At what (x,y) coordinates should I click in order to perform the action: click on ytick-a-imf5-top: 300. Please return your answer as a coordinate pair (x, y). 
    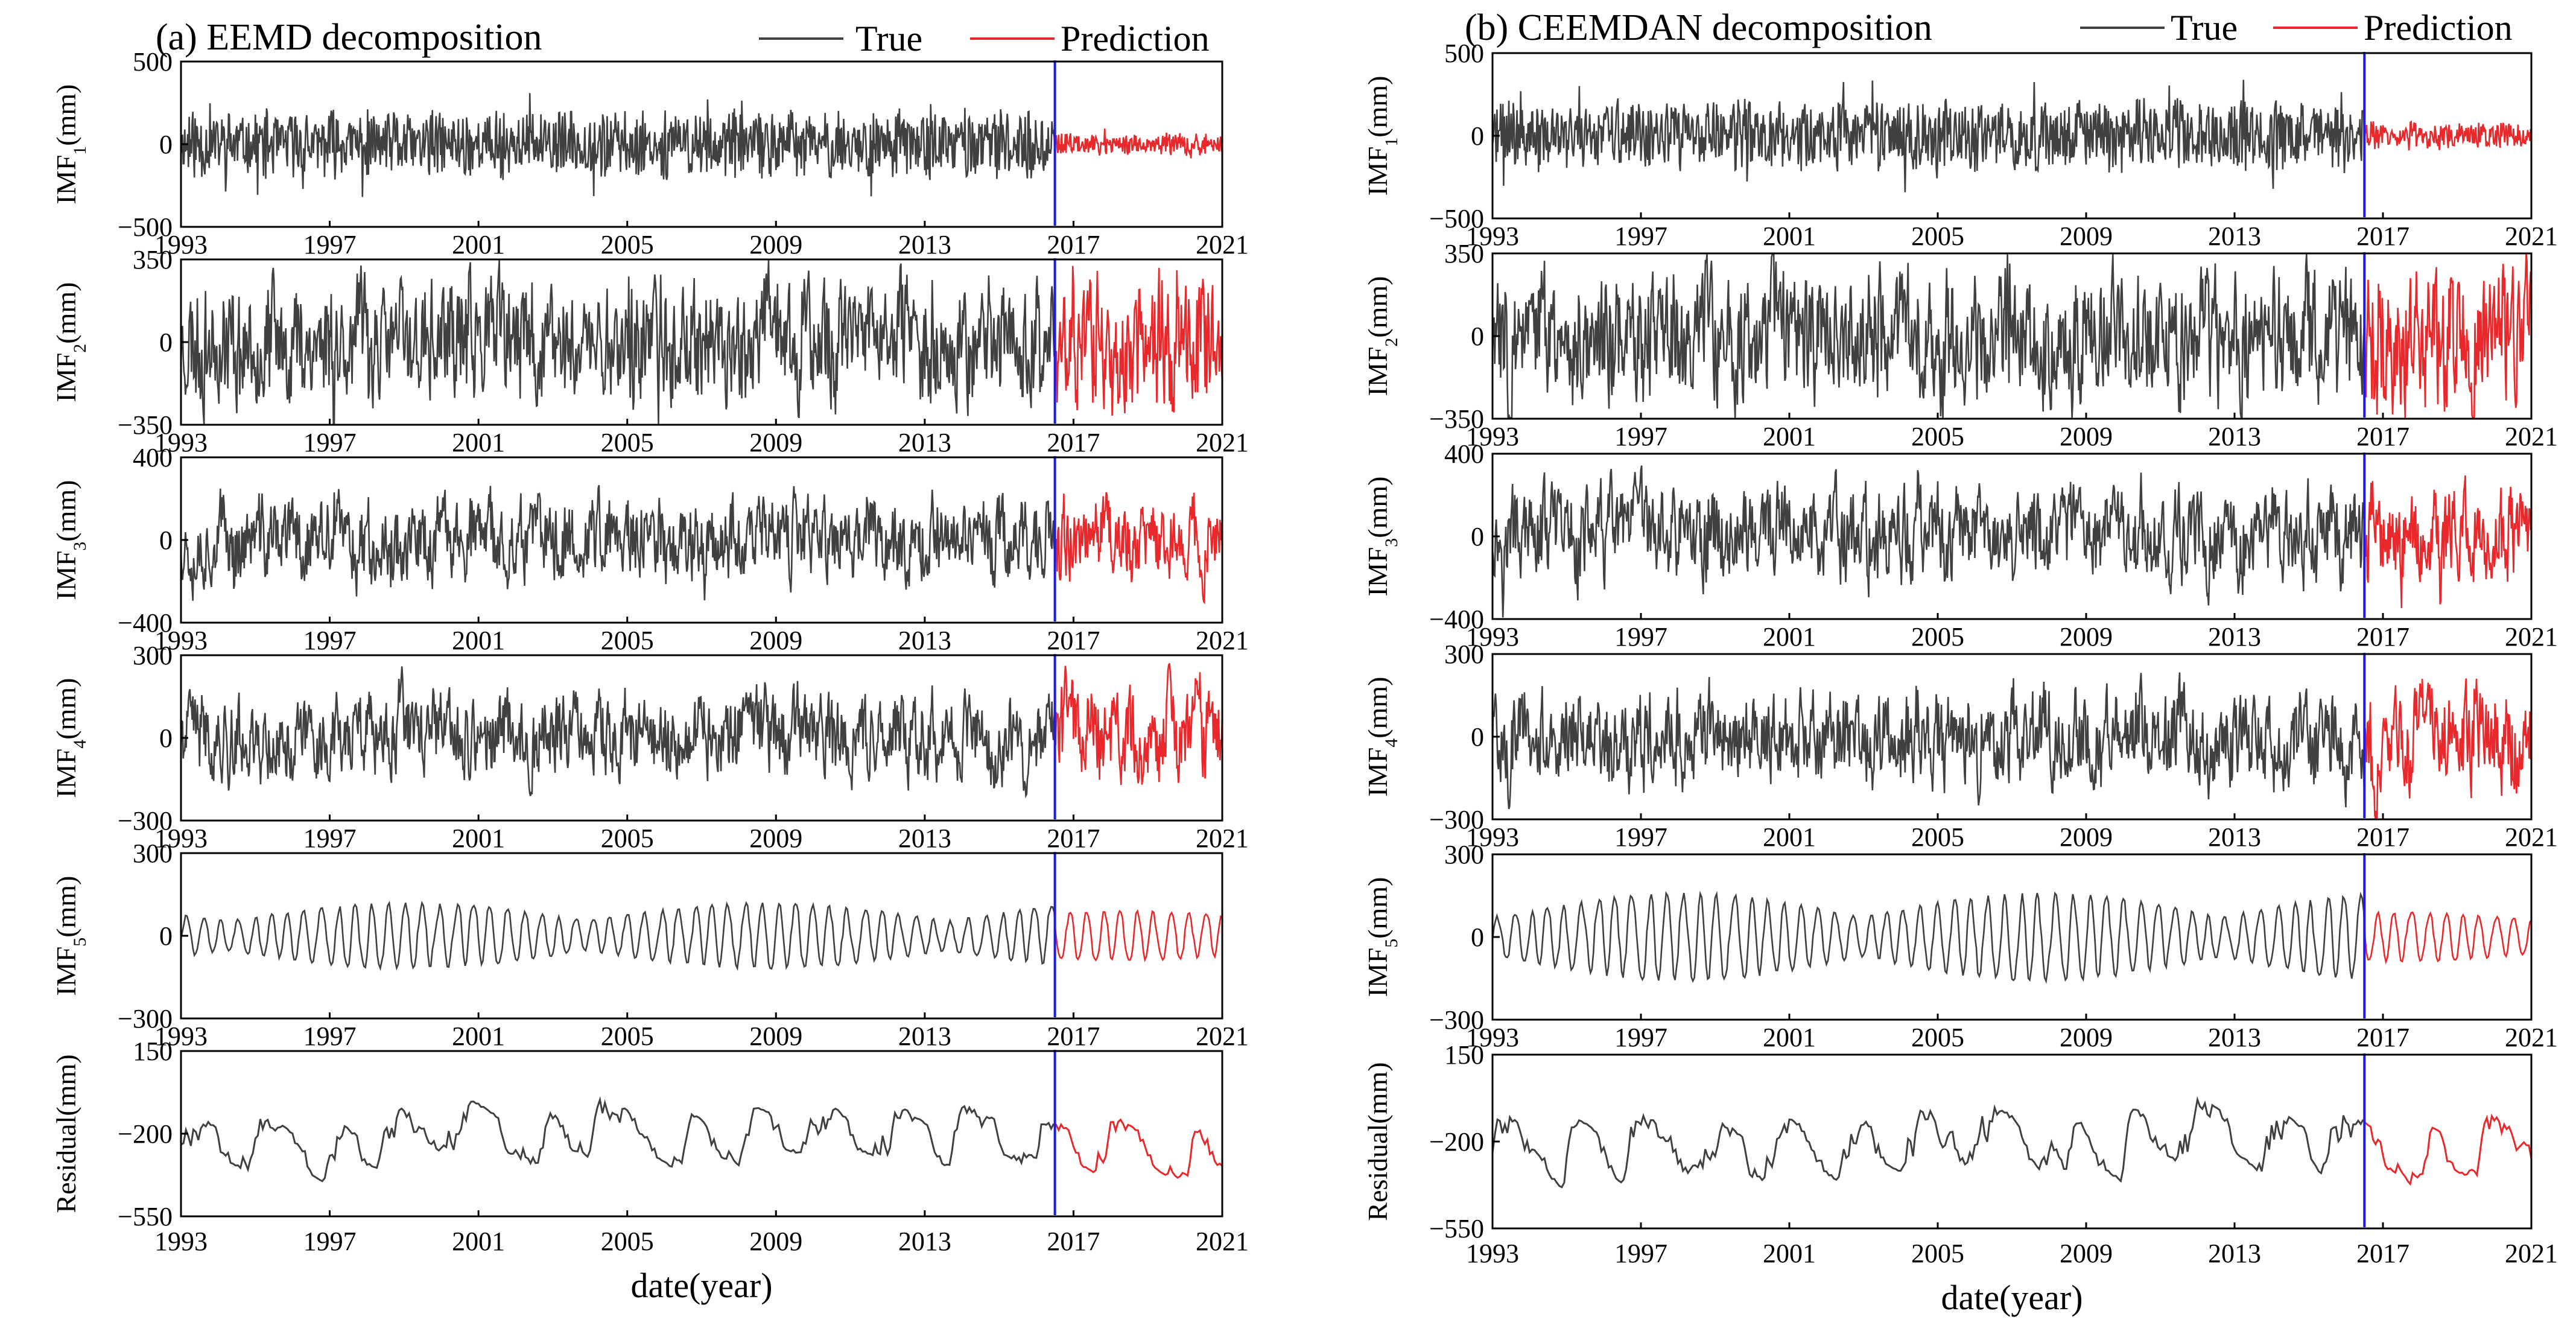
    Looking at the image, I should click on (153, 854).